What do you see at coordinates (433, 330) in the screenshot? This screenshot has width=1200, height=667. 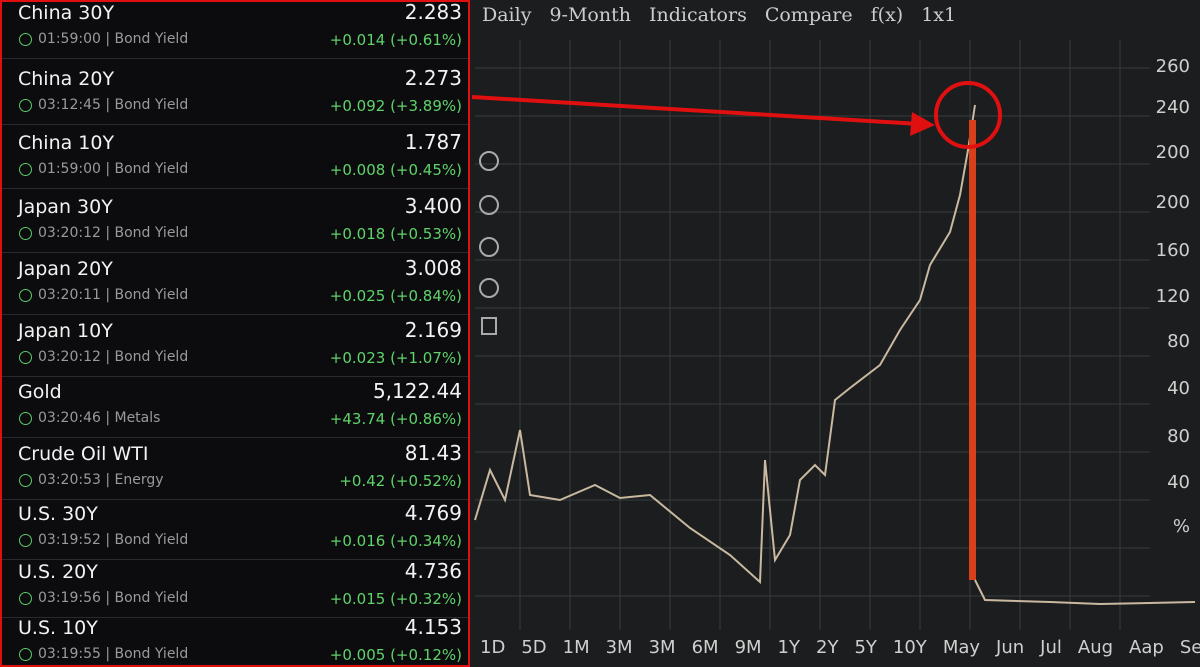 I see `symbol-price: 2.169` at bounding box center [433, 330].